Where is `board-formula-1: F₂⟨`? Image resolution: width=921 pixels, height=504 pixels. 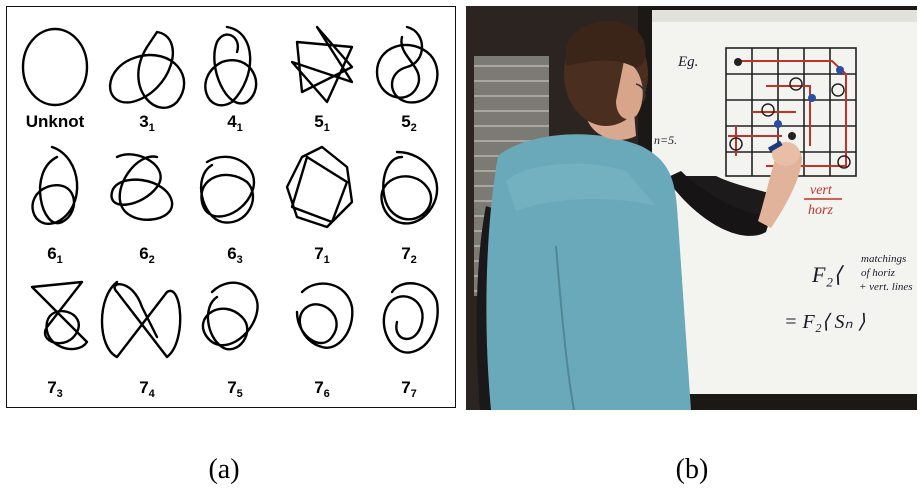 board-formula-1: F₂⟨ is located at coordinates (827, 274).